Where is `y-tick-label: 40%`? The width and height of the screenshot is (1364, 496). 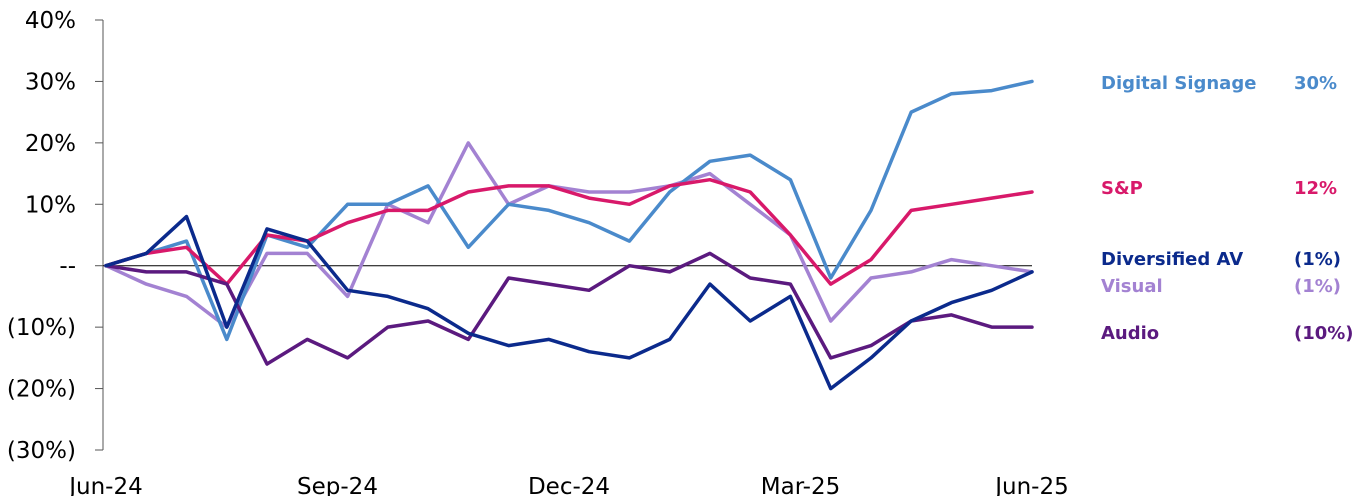
y-tick-label: 40% is located at coordinates (50, 21).